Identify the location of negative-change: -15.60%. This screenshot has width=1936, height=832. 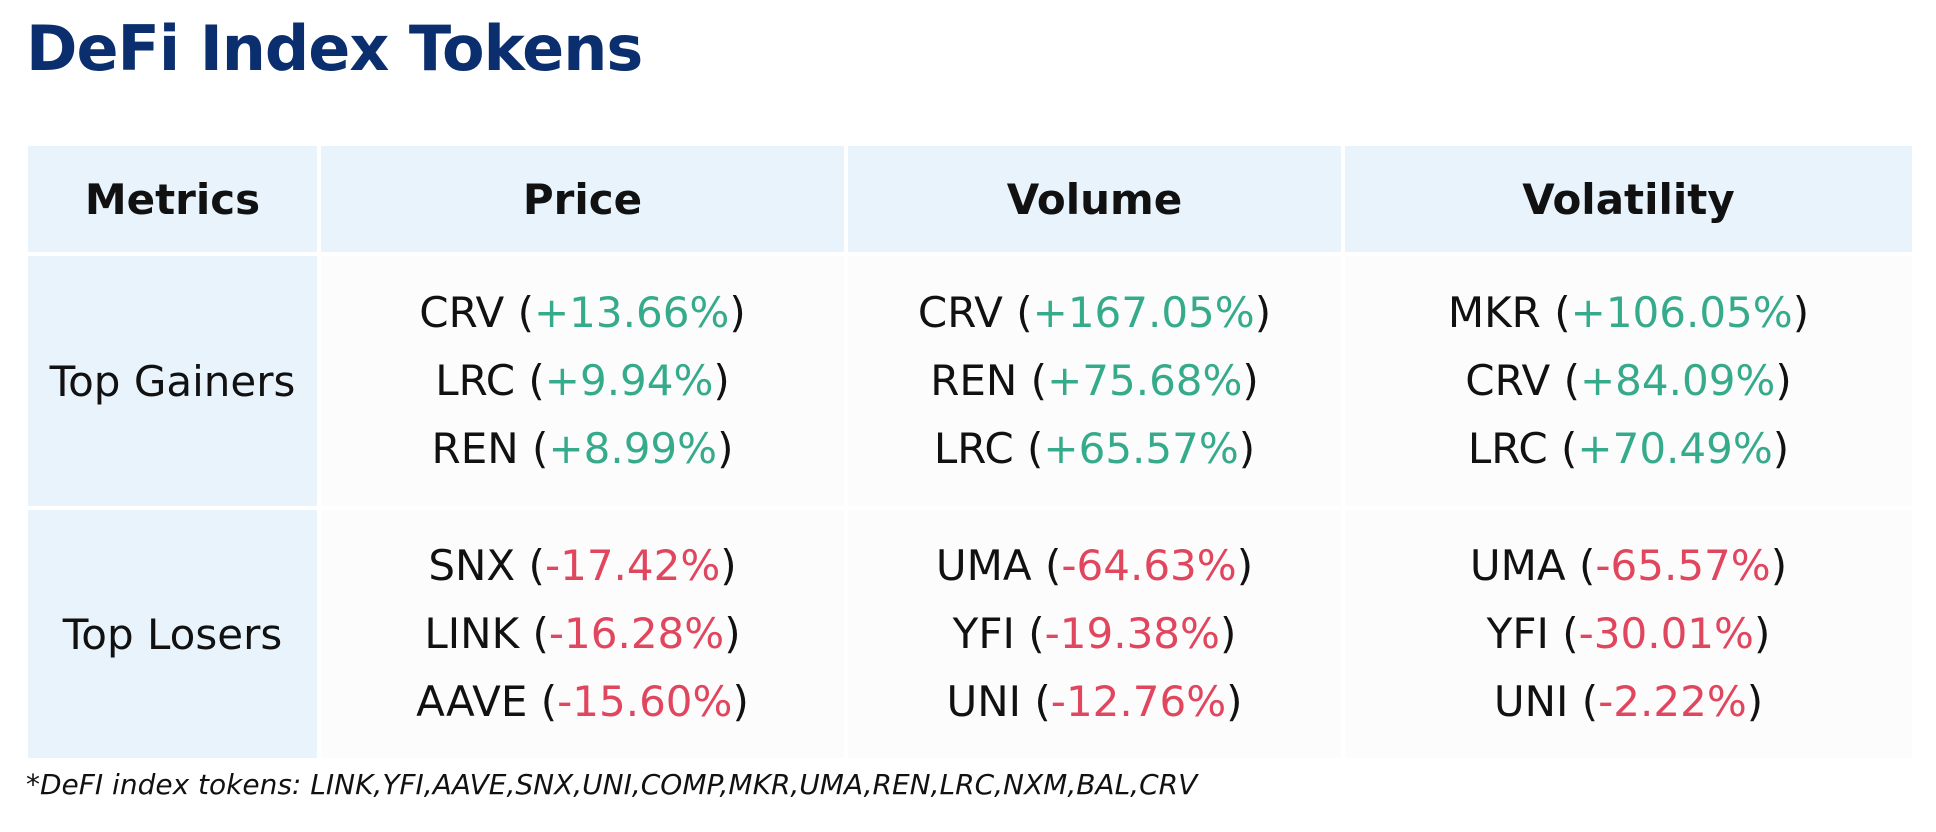
(645, 701).